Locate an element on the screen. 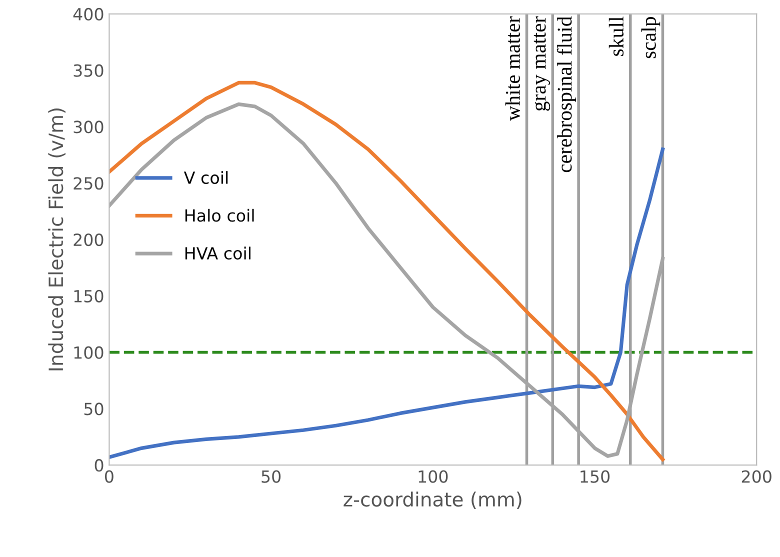 The width and height of the screenshot is (780, 557). x-tick-label: 50 is located at coordinates (271, 476).